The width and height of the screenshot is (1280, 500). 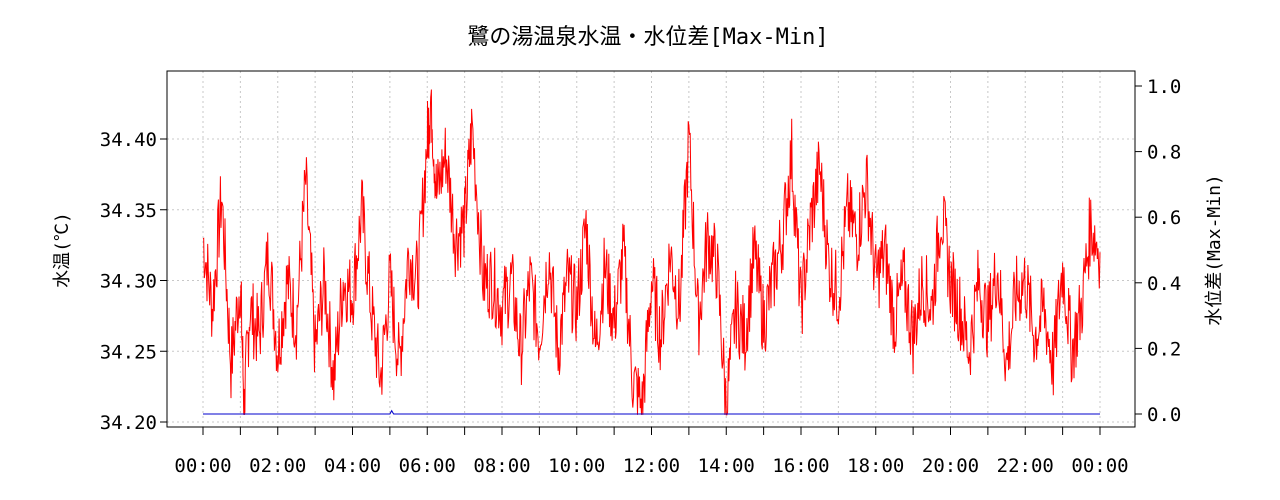 What do you see at coordinates (128, 282) in the screenshot?
I see `y-tick-label-left: 34.30` at bounding box center [128, 282].